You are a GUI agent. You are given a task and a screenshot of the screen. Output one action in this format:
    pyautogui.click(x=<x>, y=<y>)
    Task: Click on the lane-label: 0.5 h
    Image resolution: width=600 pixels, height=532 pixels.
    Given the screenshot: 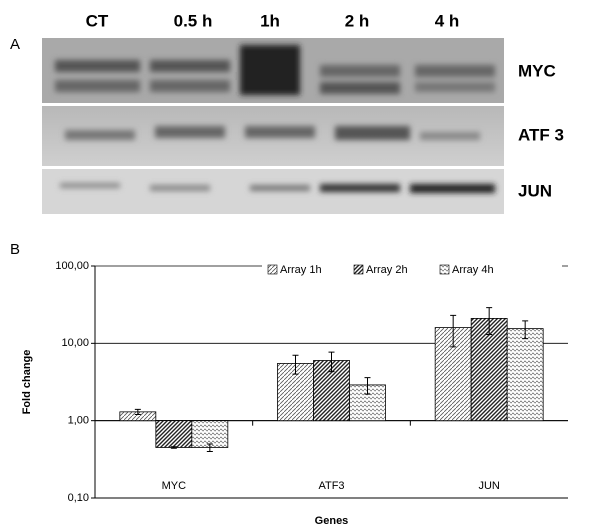 What is the action you would take?
    pyautogui.click(x=193, y=20)
    